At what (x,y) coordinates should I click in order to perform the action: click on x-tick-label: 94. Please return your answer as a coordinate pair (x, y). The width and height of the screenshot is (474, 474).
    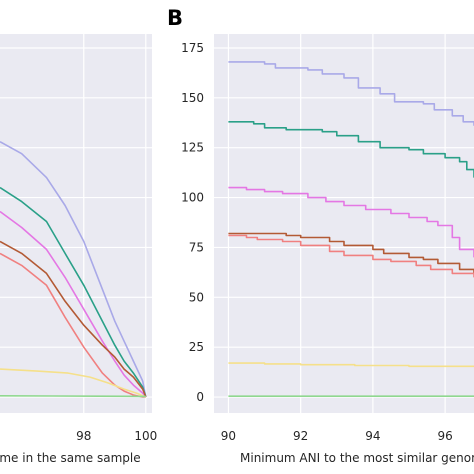
    Looking at the image, I should click on (372, 436).